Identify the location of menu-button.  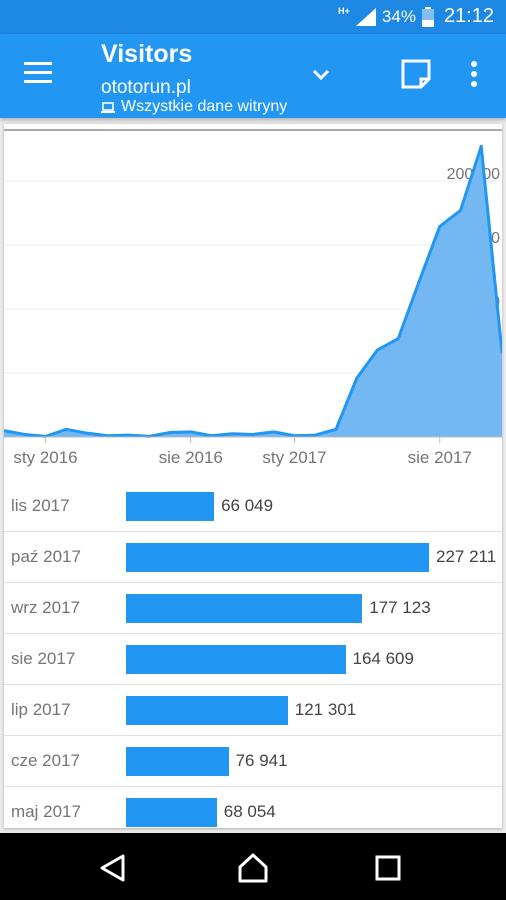
(39, 73).